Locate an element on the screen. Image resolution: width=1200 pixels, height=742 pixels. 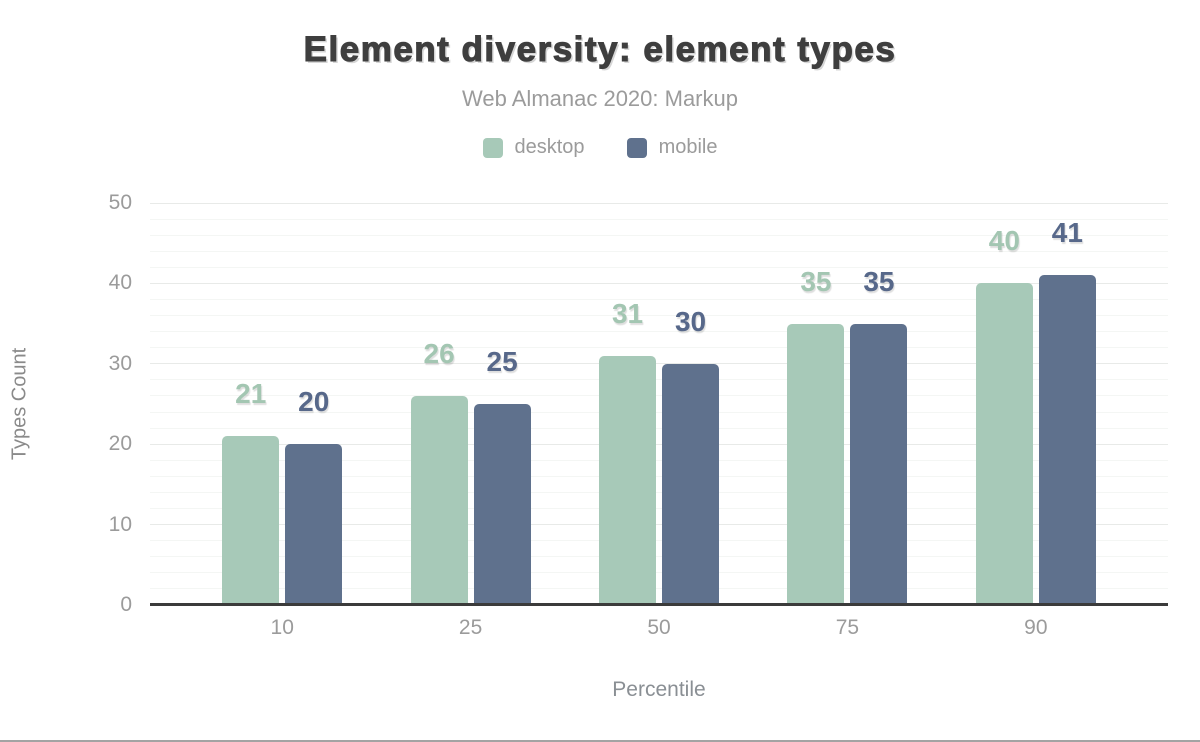
y-axis-title: Types Count is located at coordinates (19, 404).